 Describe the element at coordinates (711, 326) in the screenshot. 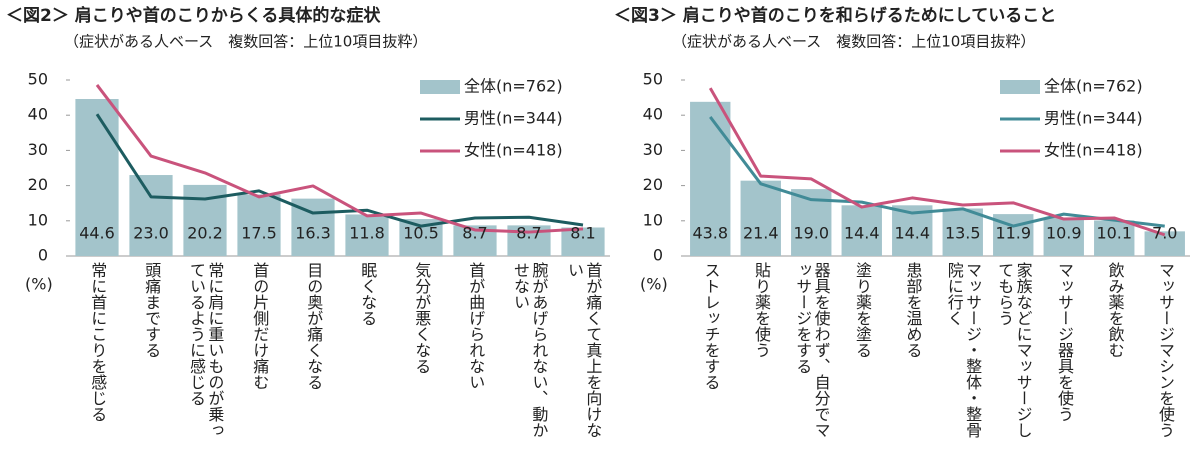

I see `x-tick-label: ストレッチをする` at that location.